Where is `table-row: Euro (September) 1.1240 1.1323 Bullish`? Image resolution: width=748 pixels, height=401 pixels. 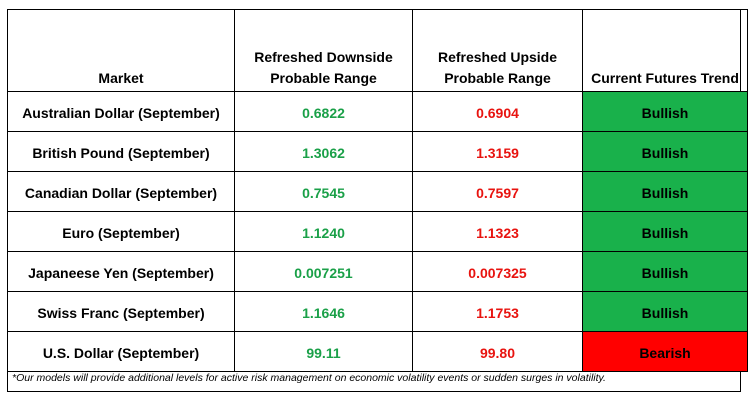 table-row: Euro (September) 1.1240 1.1323 Bullish is located at coordinates (377, 231).